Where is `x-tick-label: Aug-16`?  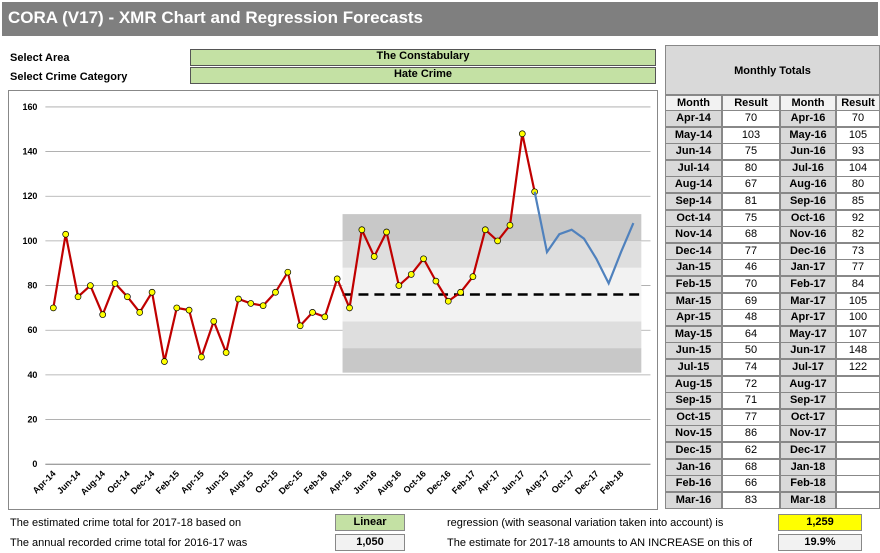 x-tick-label: Aug-16 is located at coordinates (389, 482).